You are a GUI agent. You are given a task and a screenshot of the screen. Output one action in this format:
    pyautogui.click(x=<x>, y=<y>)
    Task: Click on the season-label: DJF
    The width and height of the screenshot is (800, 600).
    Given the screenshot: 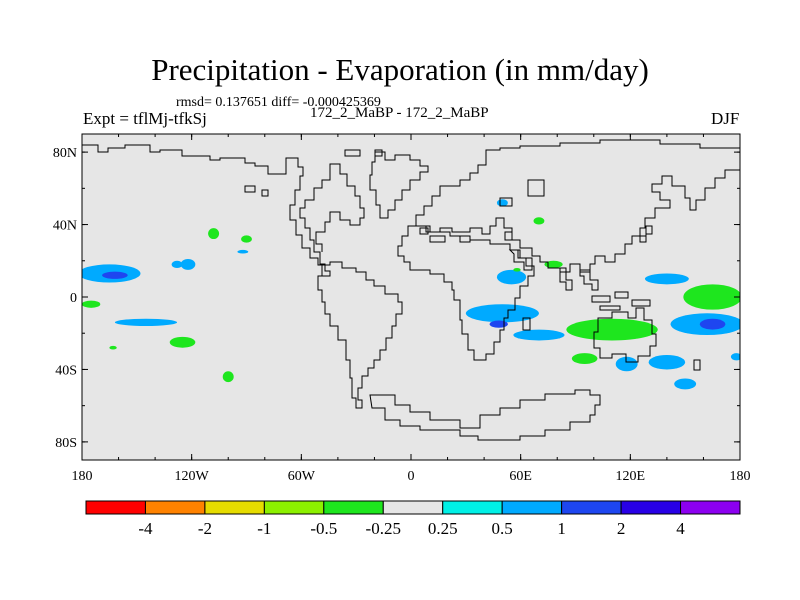 What is the action you would take?
    pyautogui.click(x=725, y=118)
    